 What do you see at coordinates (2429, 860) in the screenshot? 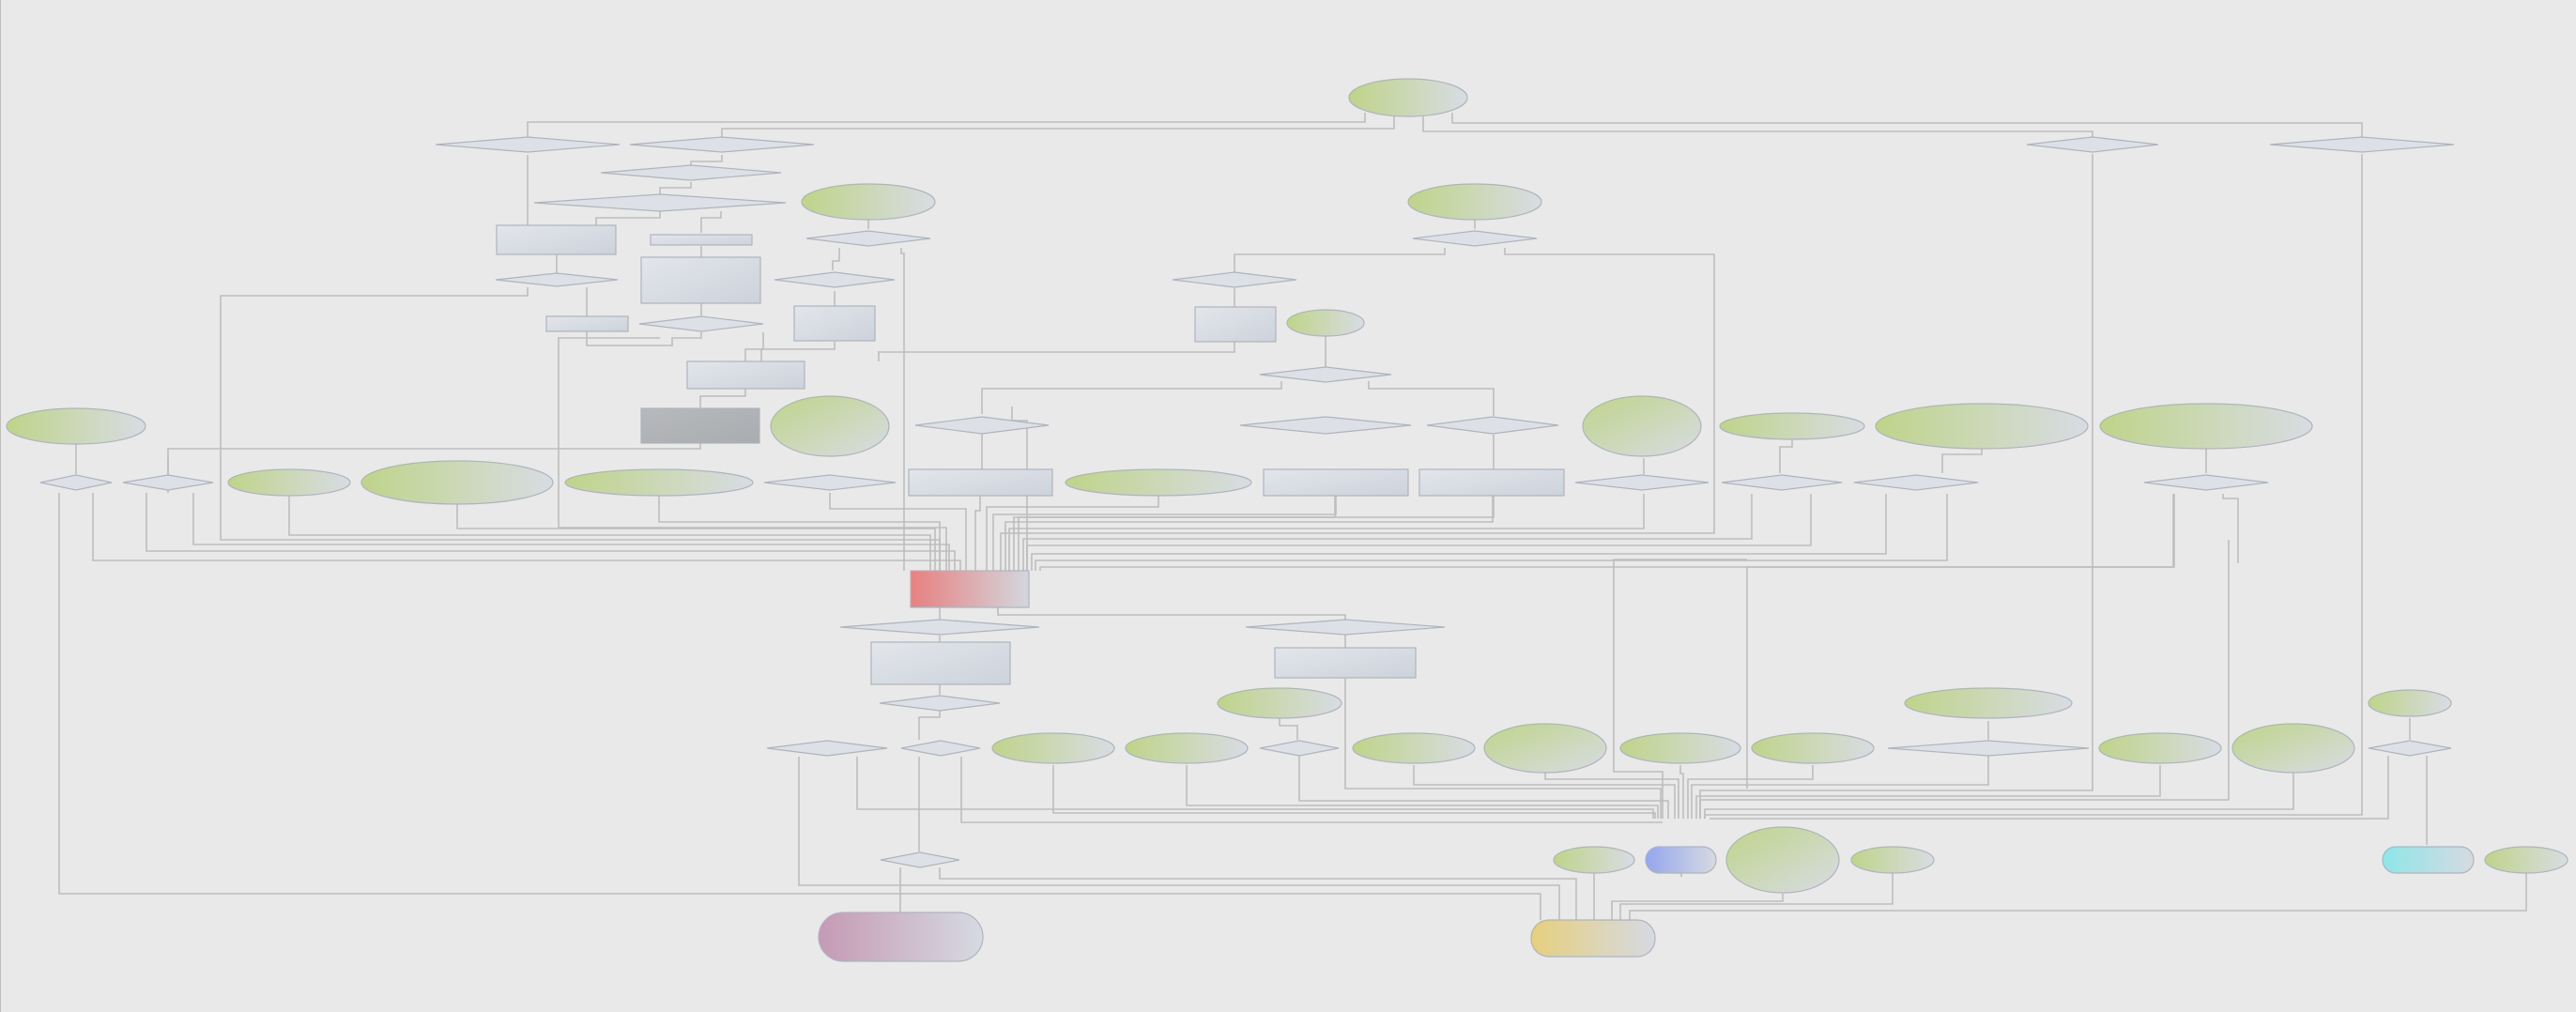
I see `cyan-terminal` at bounding box center [2429, 860].